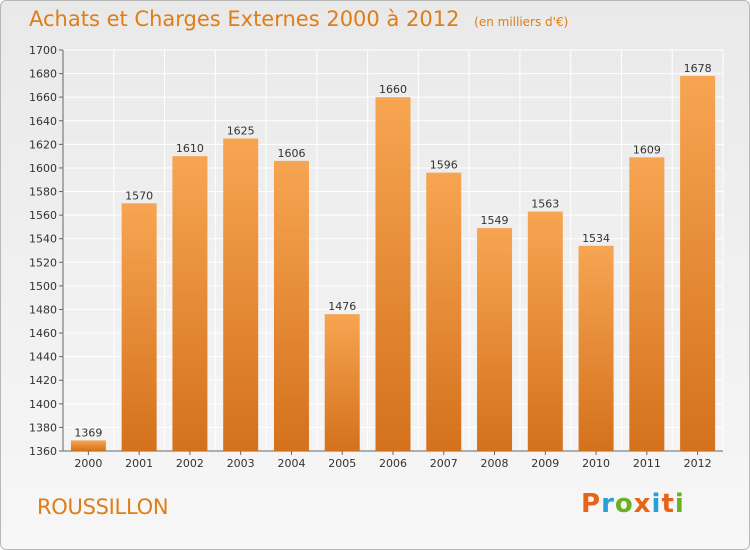  I want to click on y-tick-label: 1500, so click(43, 286).